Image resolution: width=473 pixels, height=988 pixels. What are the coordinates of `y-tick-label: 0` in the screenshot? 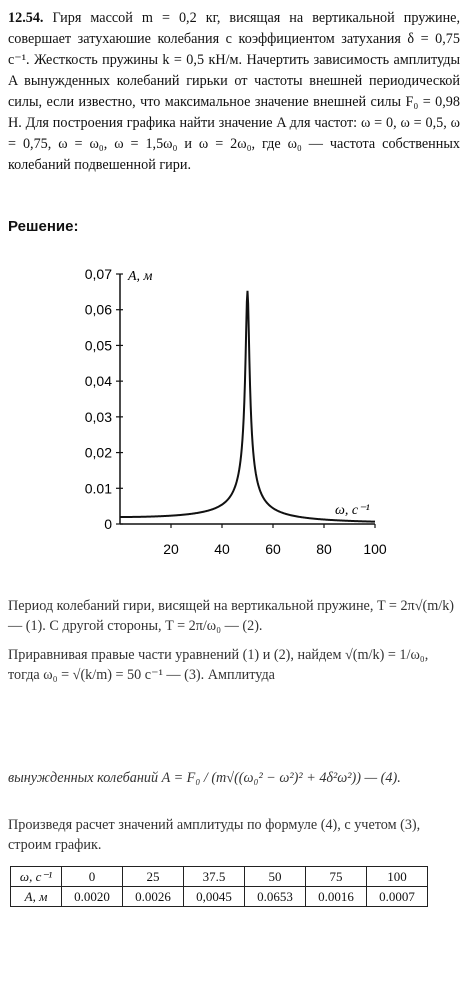 It's located at (108, 524).